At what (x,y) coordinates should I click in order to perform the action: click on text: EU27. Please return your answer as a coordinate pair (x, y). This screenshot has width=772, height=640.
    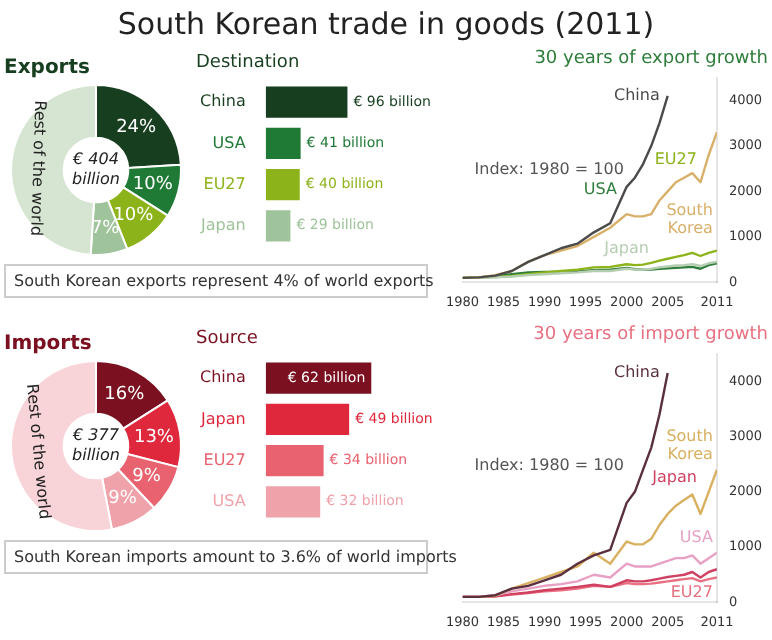
    Looking at the image, I should click on (675, 158).